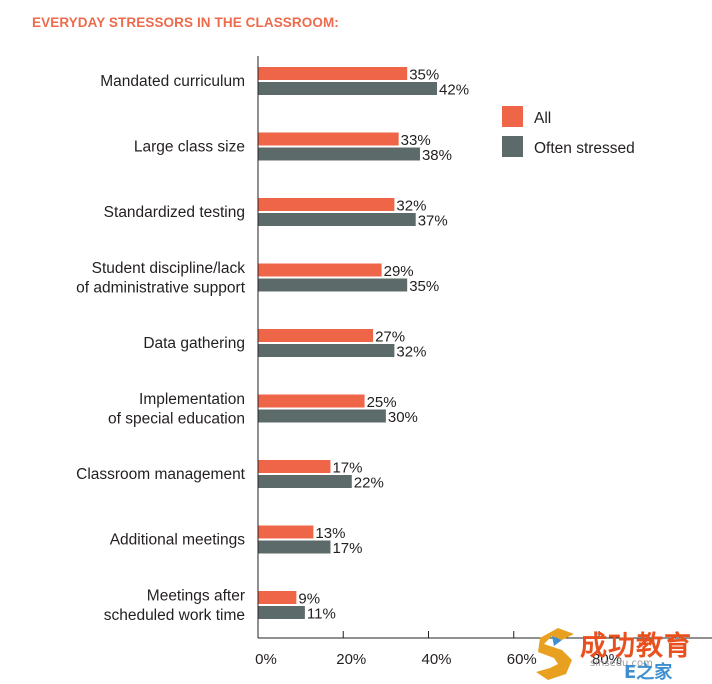  I want to click on category-label: of administrative support, so click(161, 287).